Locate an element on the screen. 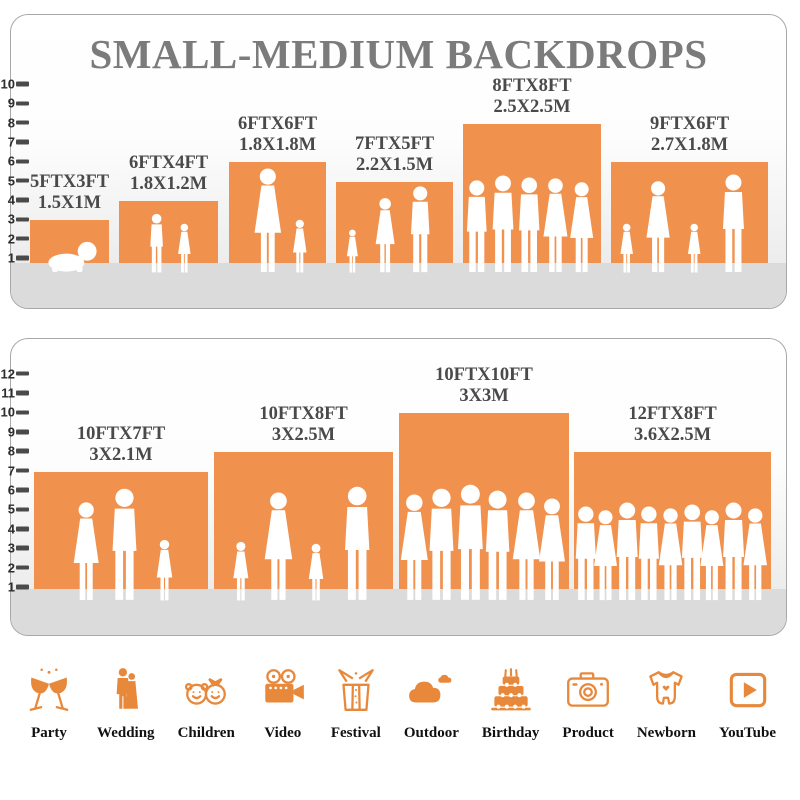 The width and height of the screenshot is (800, 800). product-icon is located at coordinates (588, 689).